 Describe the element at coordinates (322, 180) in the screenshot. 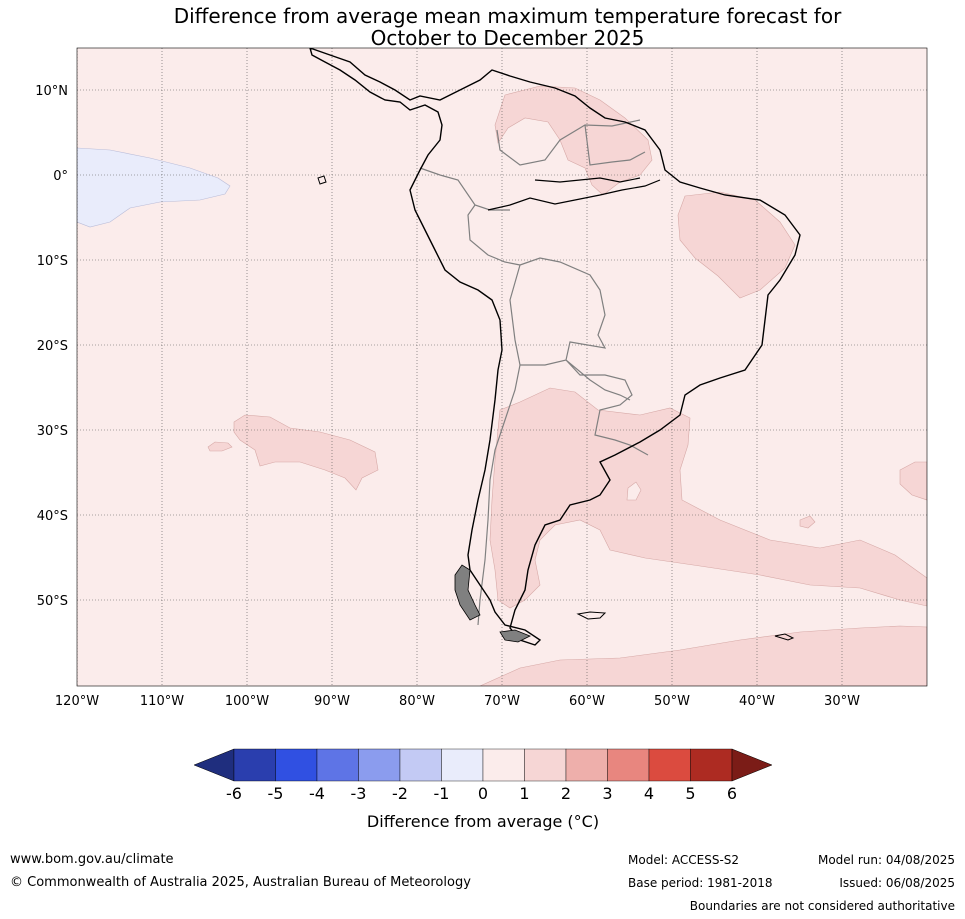

I see `galapagos-islands` at that location.